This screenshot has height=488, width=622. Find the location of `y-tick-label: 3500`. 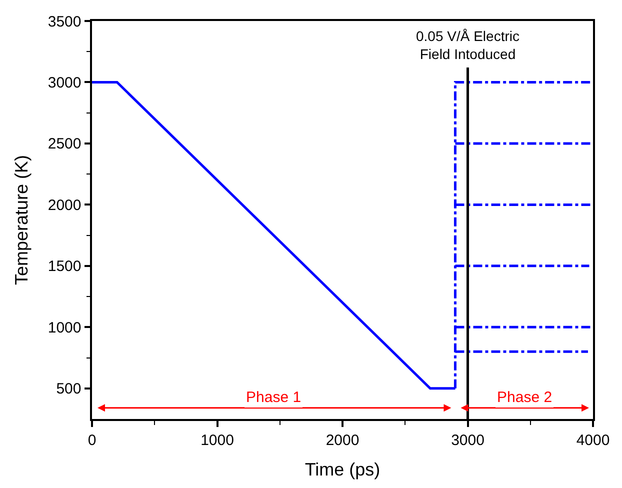

y-tick-label: 3500 is located at coordinates (65, 21).